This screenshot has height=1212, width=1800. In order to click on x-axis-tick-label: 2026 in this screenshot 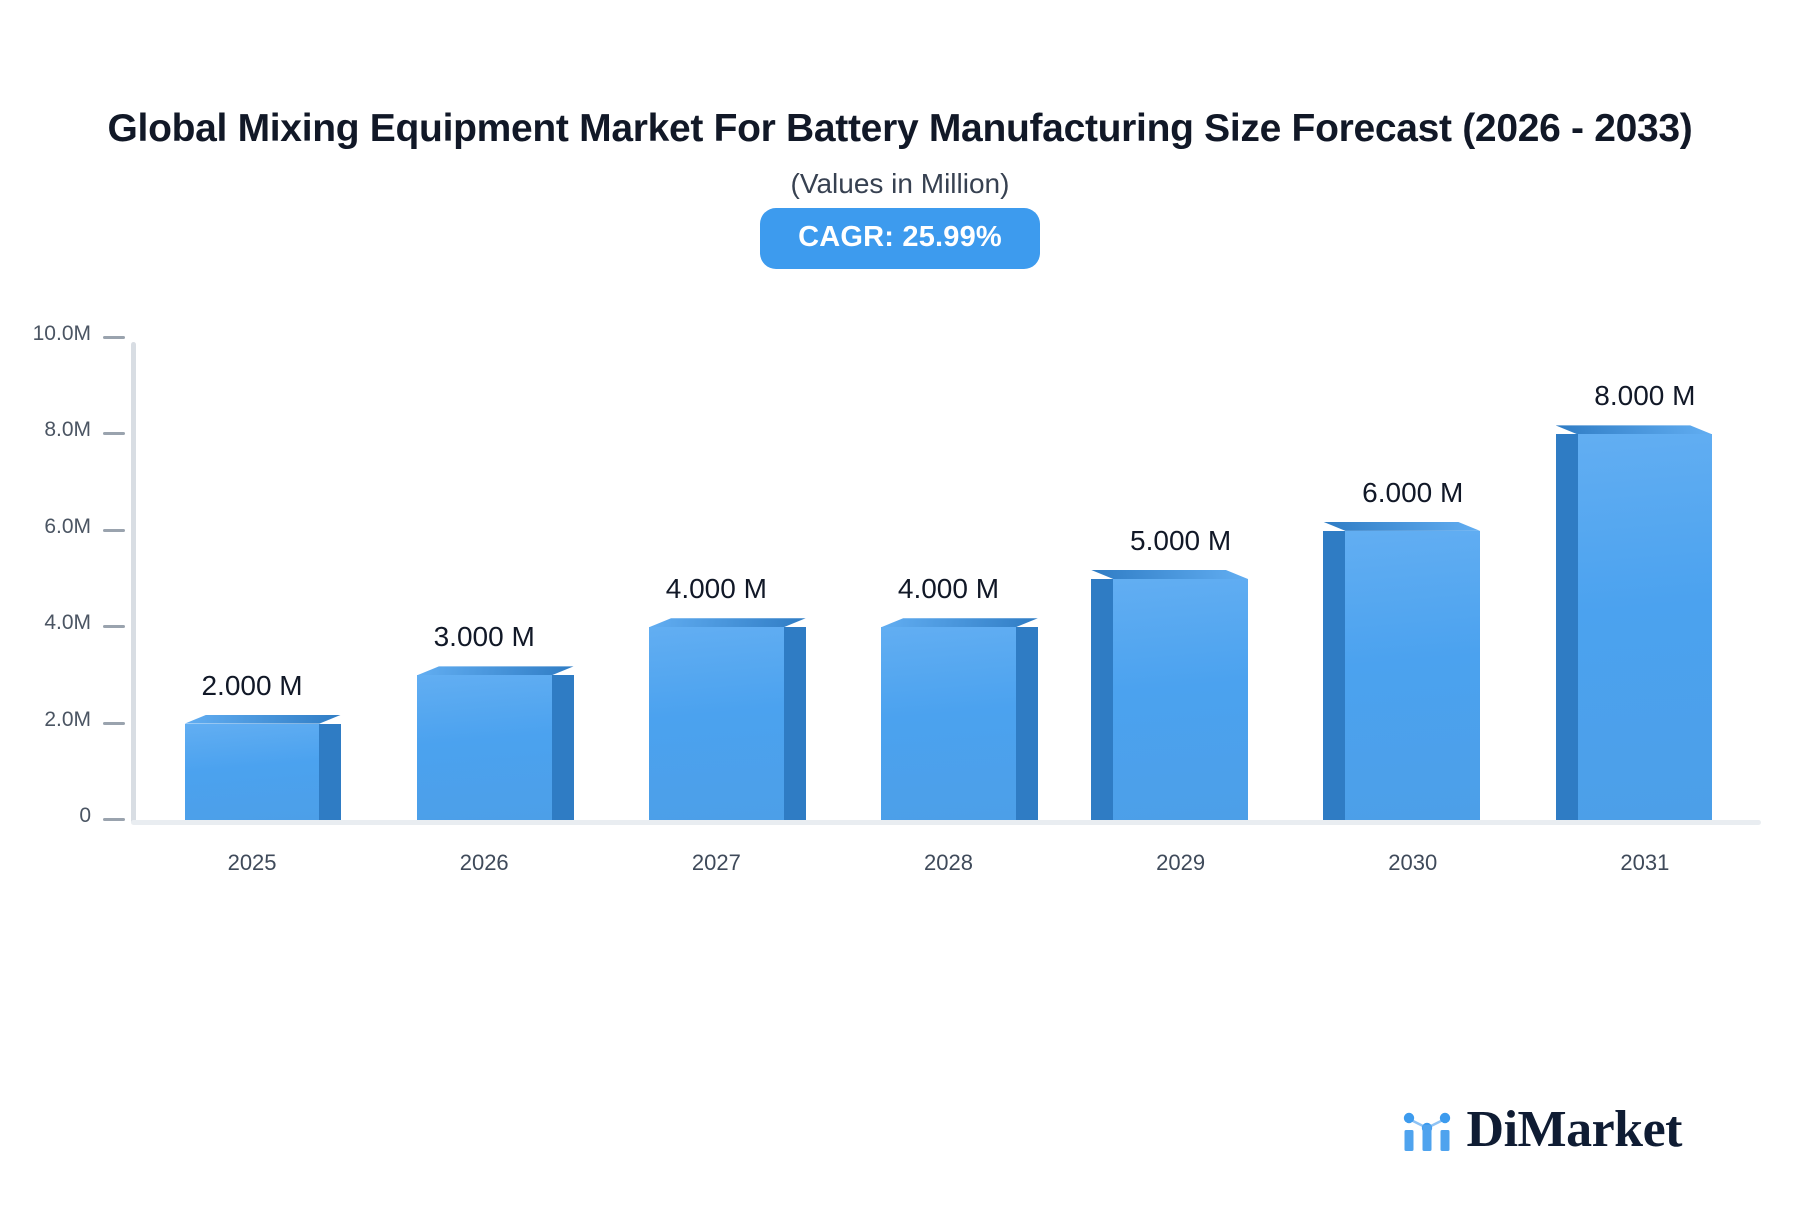, I will do `click(484, 862)`.